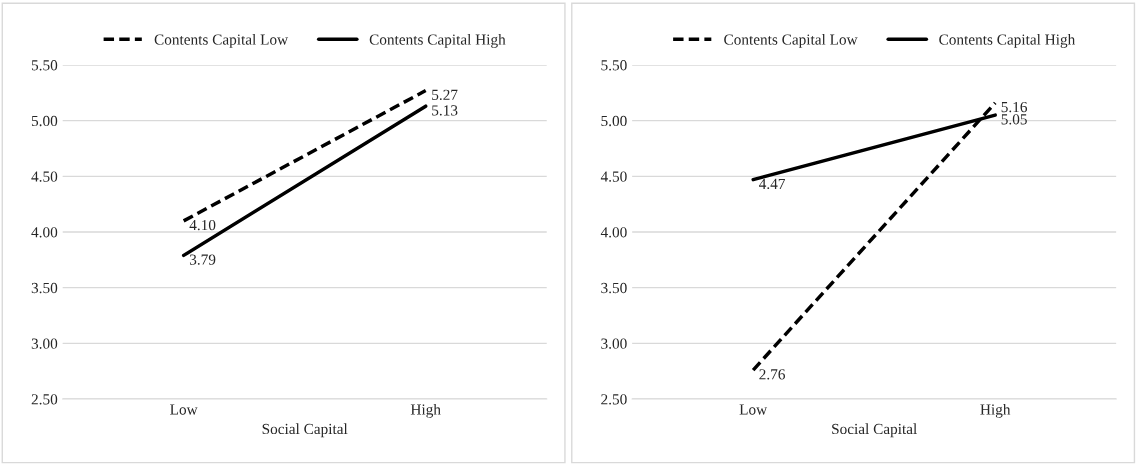  What do you see at coordinates (202, 259) in the screenshot?
I see `data-label: 3.79` at bounding box center [202, 259].